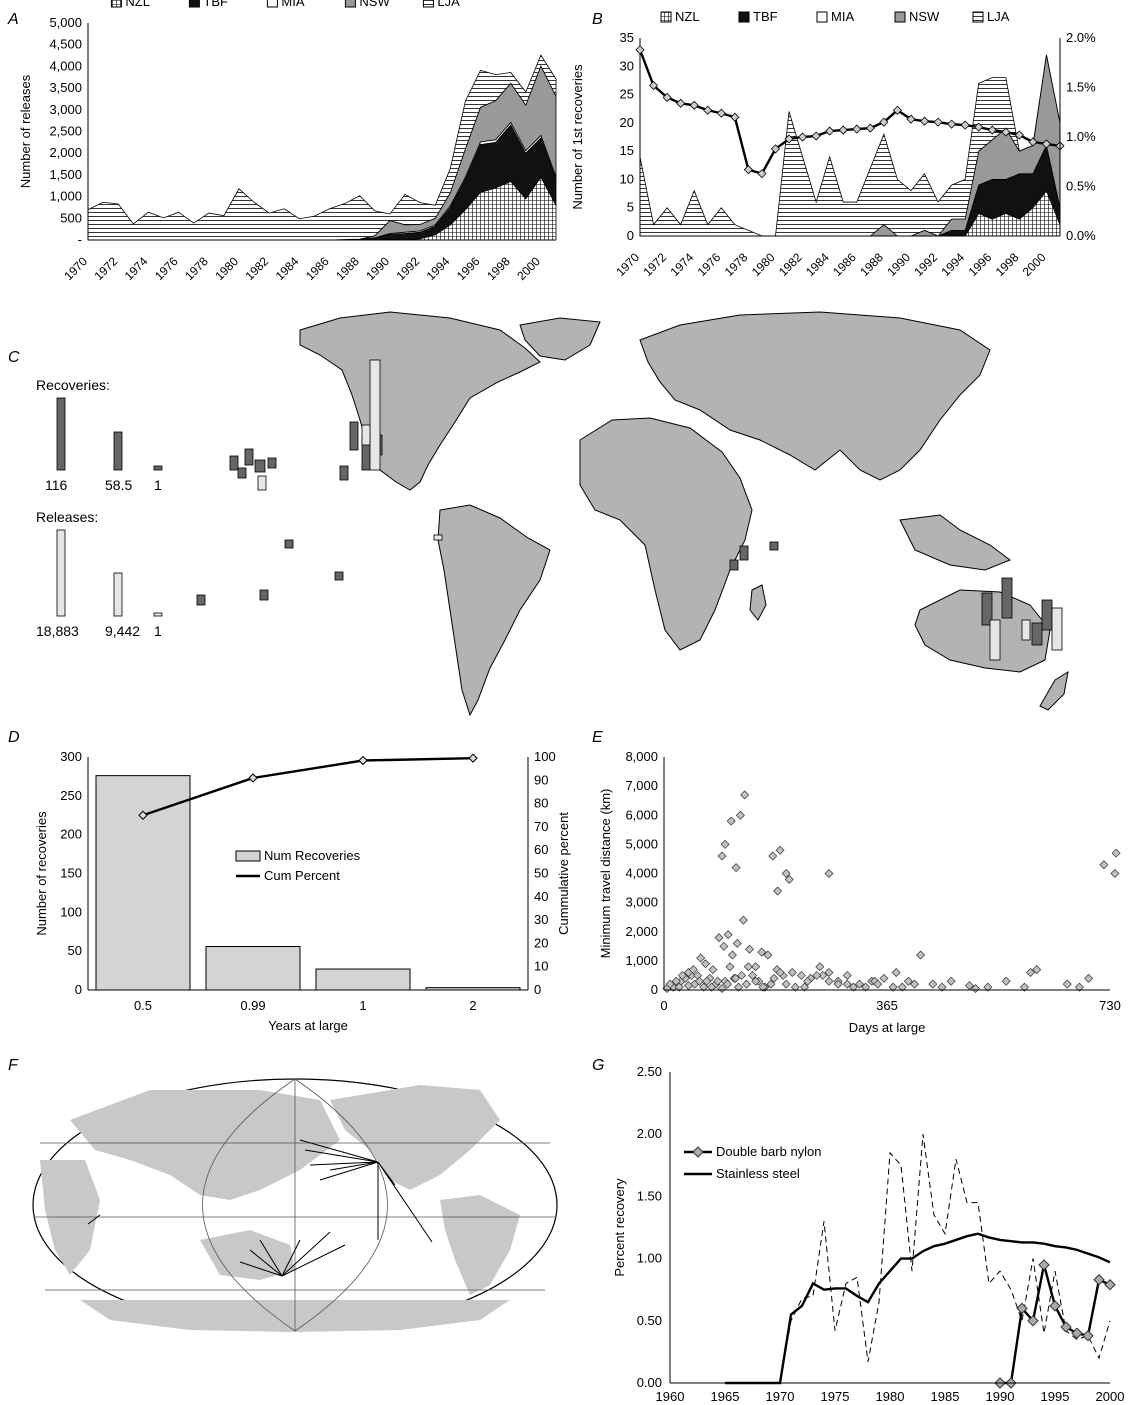  Describe the element at coordinates (900, 17) in the screenshot. I see `chart-b-legend-swatch-nsw` at that location.